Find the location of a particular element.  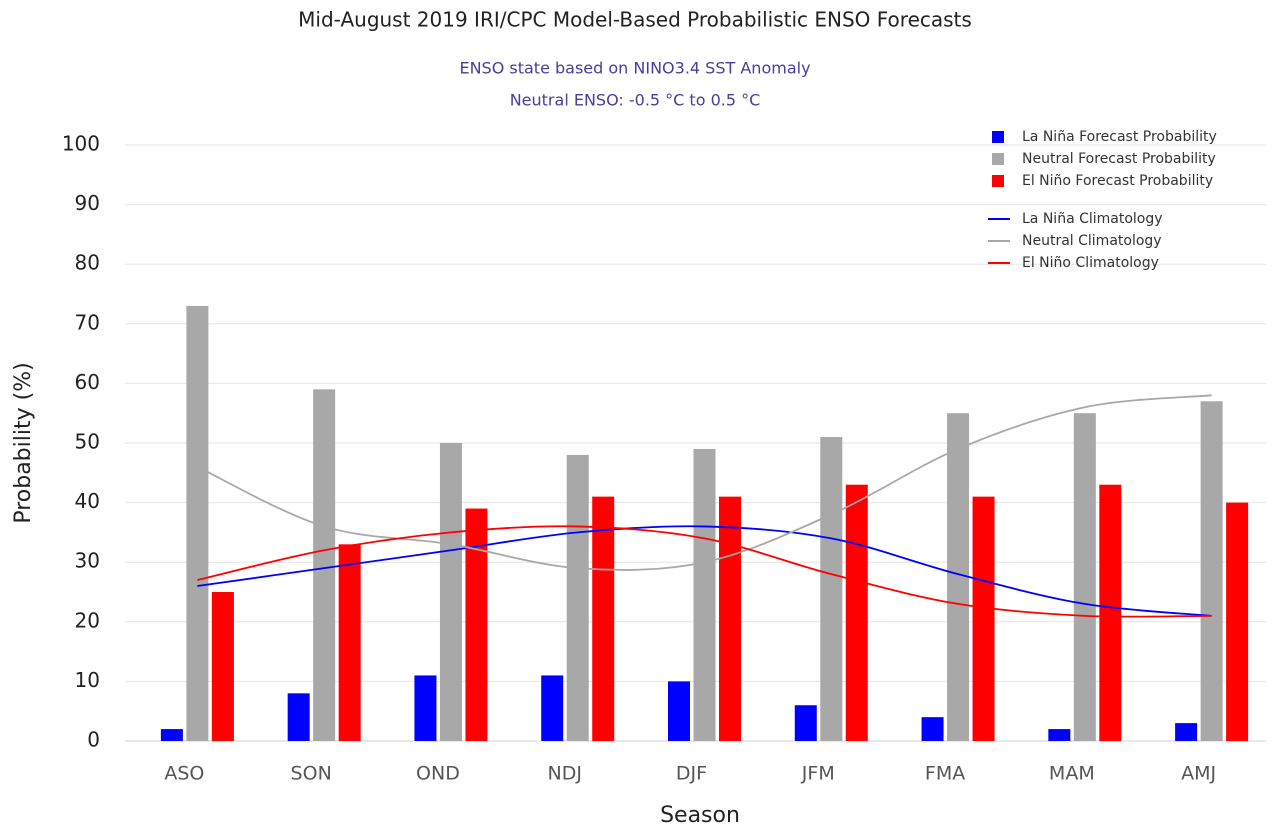

x-tick-label: FMA is located at coordinates (945, 774).